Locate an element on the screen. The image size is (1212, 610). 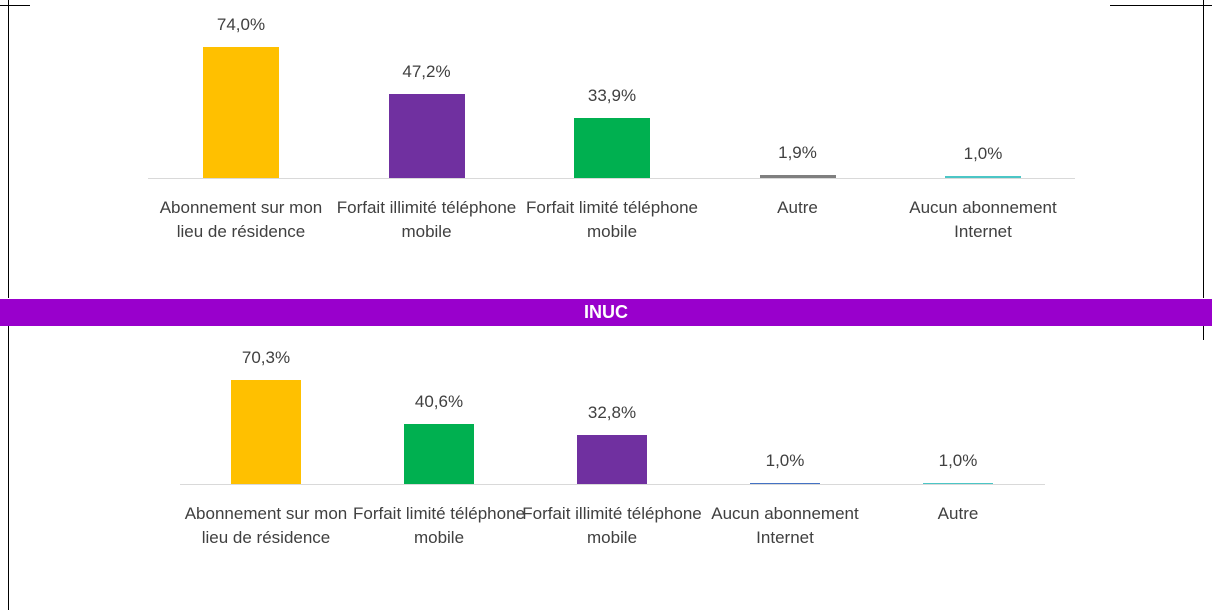
value-label: 1,9% is located at coordinates (797, 152).